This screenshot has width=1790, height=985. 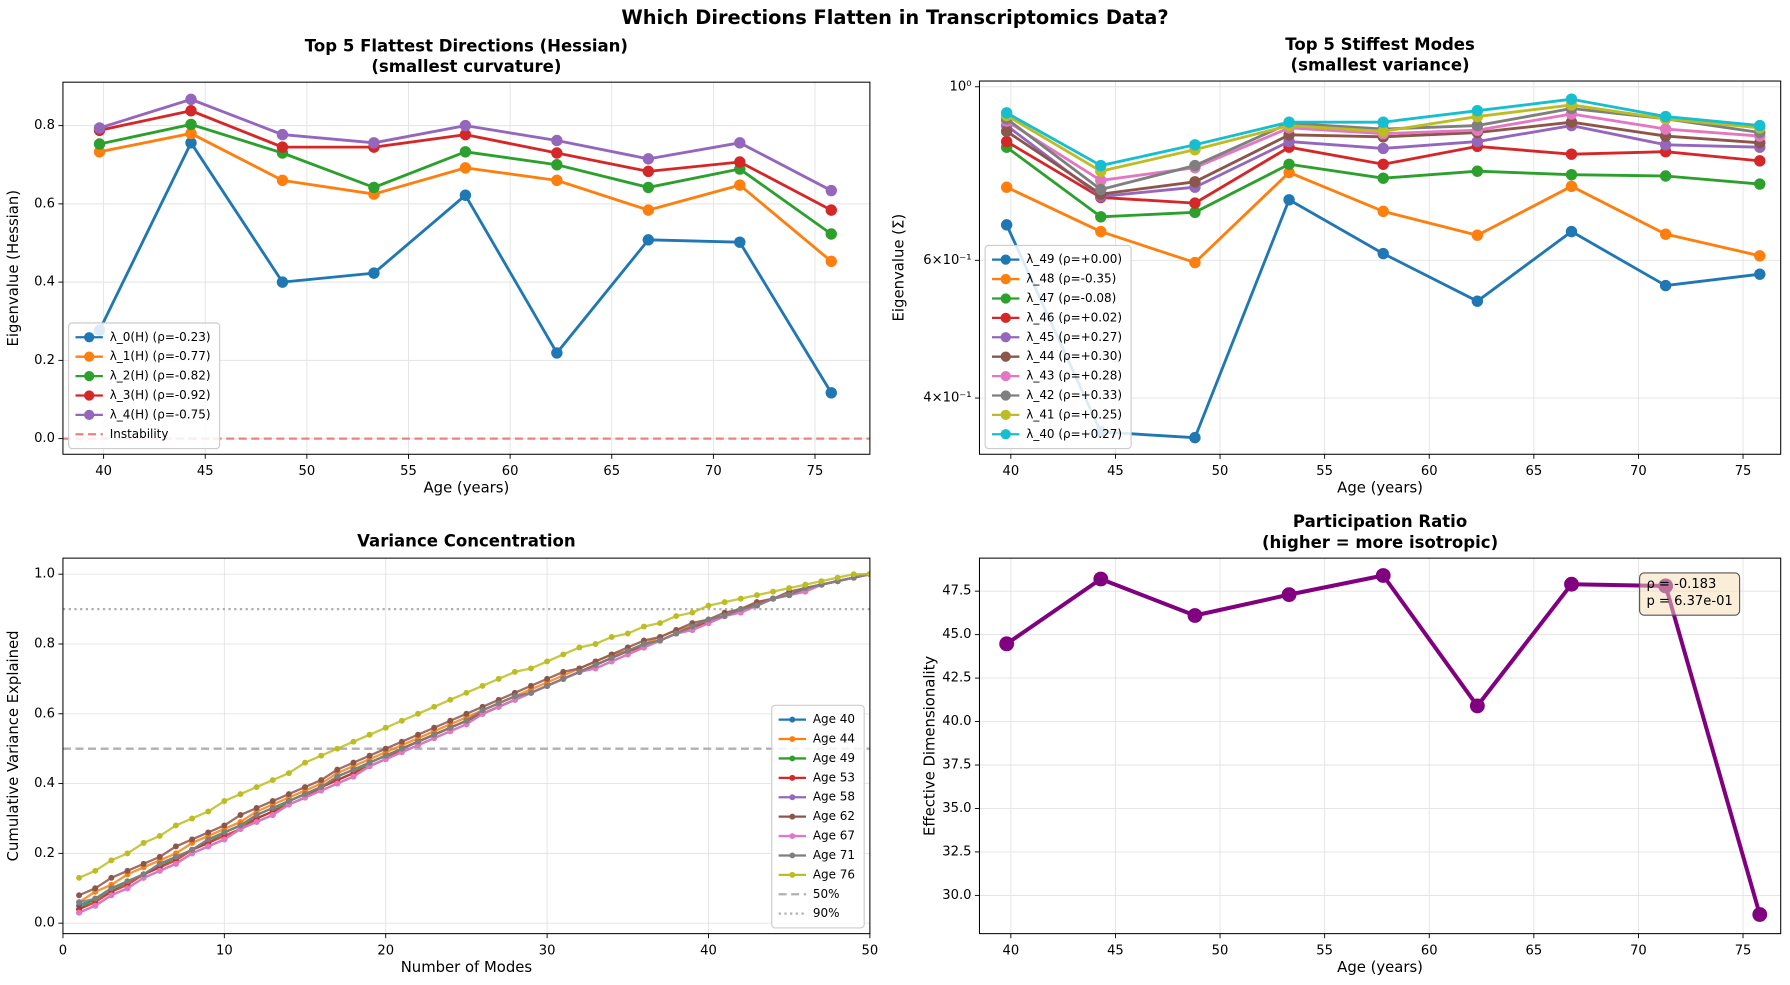 What do you see at coordinates (44, 853) in the screenshot?
I see `y-tick-label: 0.2` at bounding box center [44, 853].